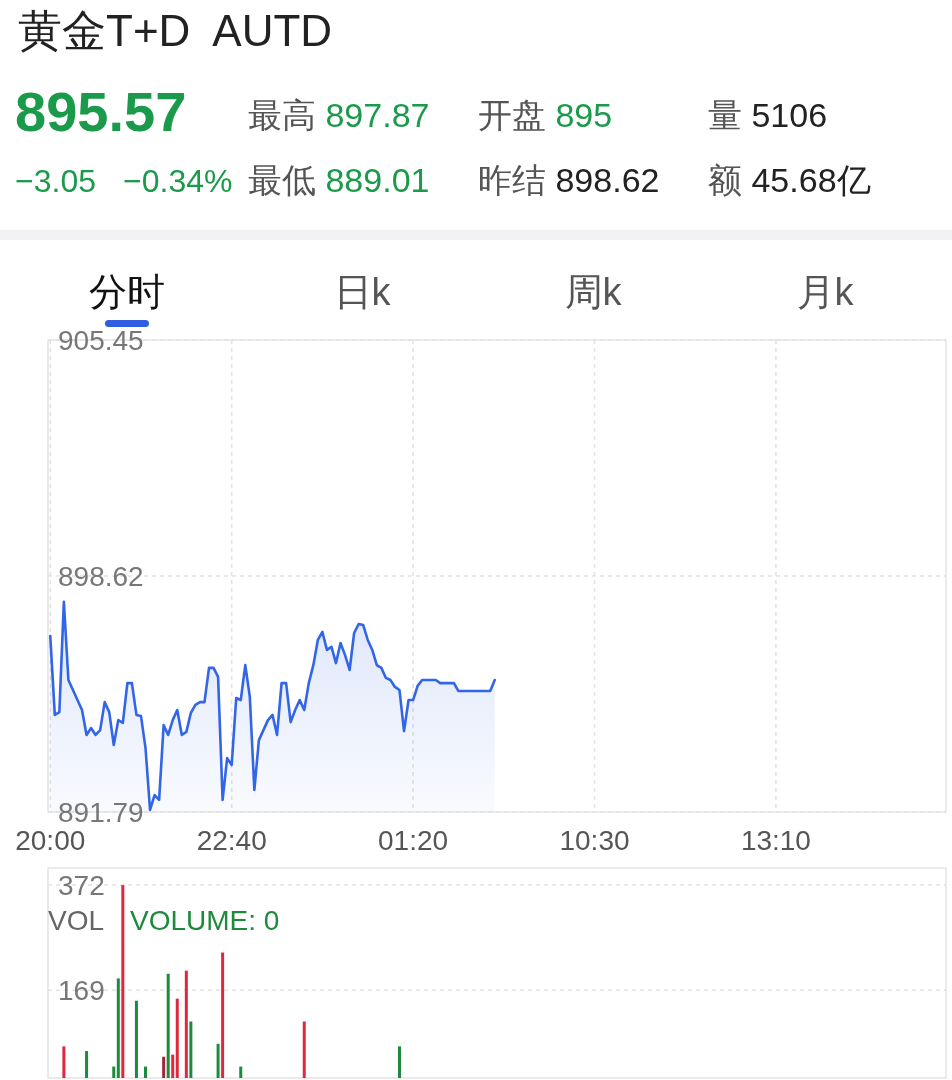 The height and width of the screenshot is (1080, 952). Describe the element at coordinates (101, 111) in the screenshot. I see `text: 895.57` at that location.